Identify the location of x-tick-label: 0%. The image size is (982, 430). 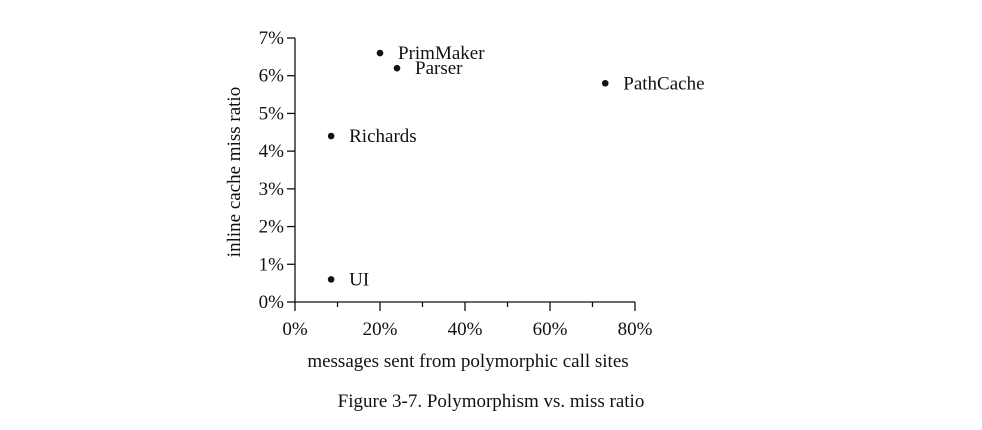
(295, 329).